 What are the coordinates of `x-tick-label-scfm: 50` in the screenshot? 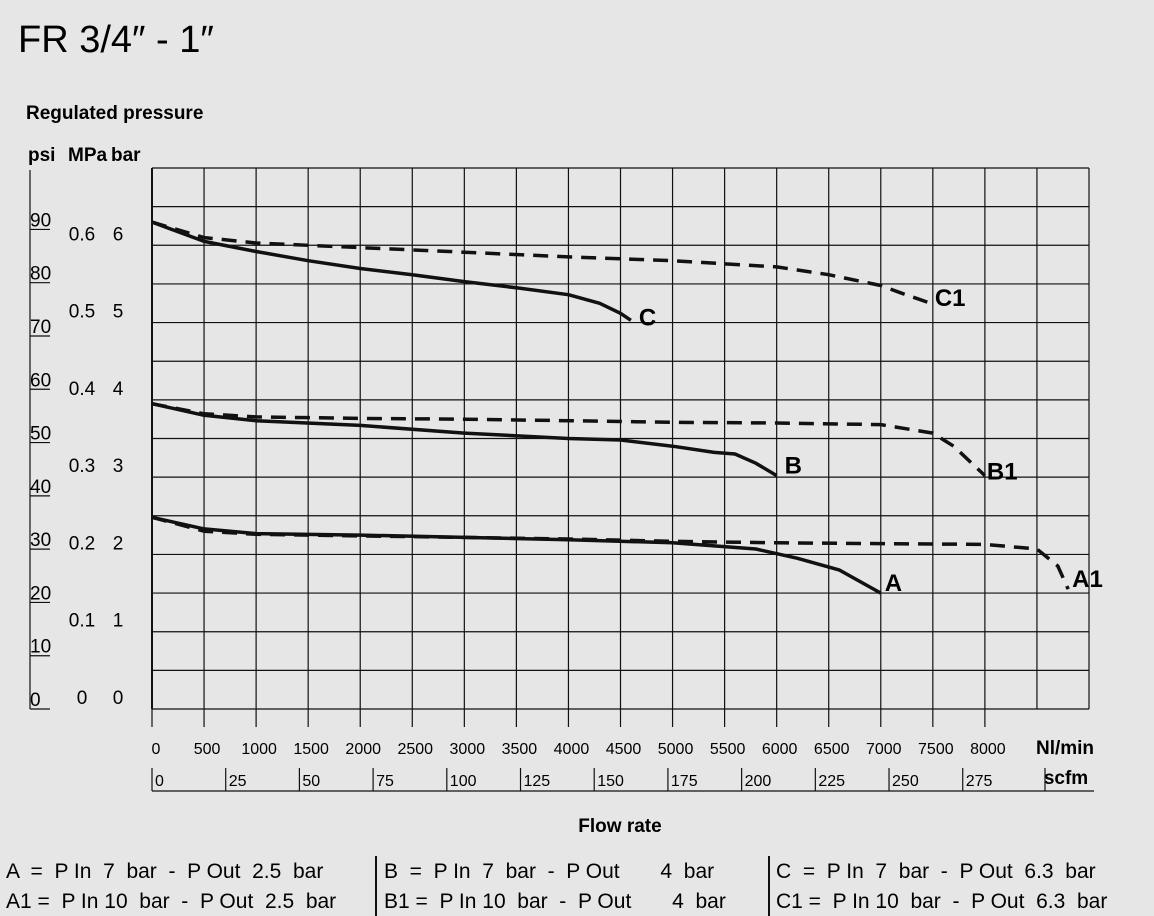 It's located at (311, 781).